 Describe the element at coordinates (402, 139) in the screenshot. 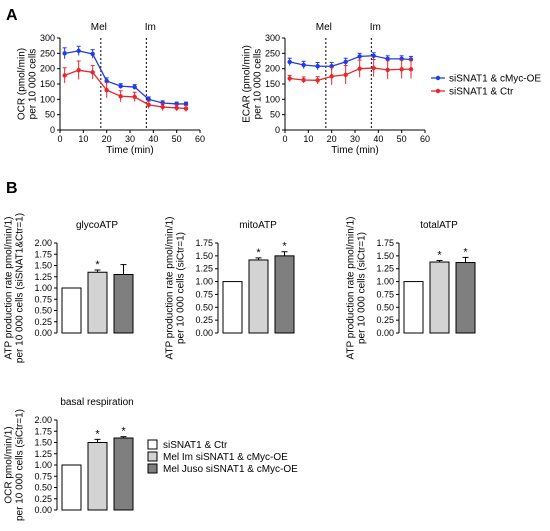

I see `ecar-xtick-label: 50` at that location.